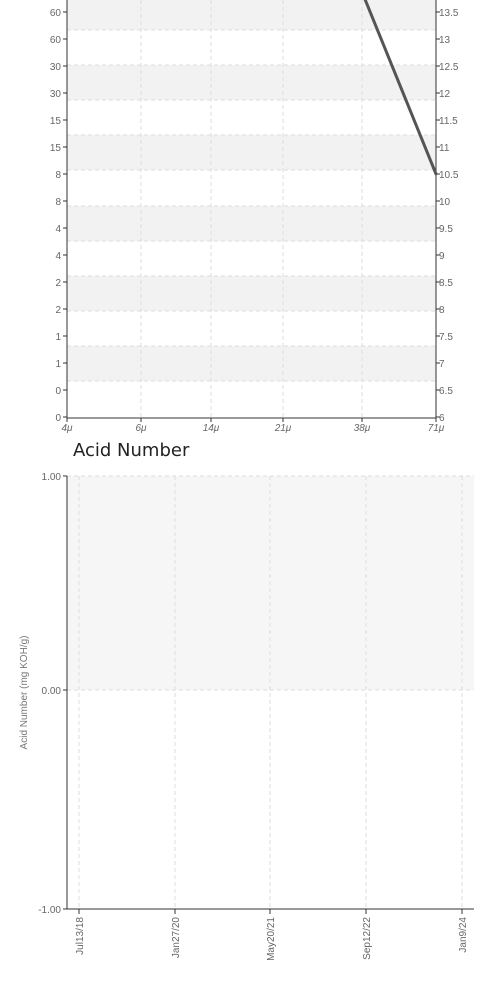  I want to click on chart1-right-tick-label: 13.5, so click(449, 13).